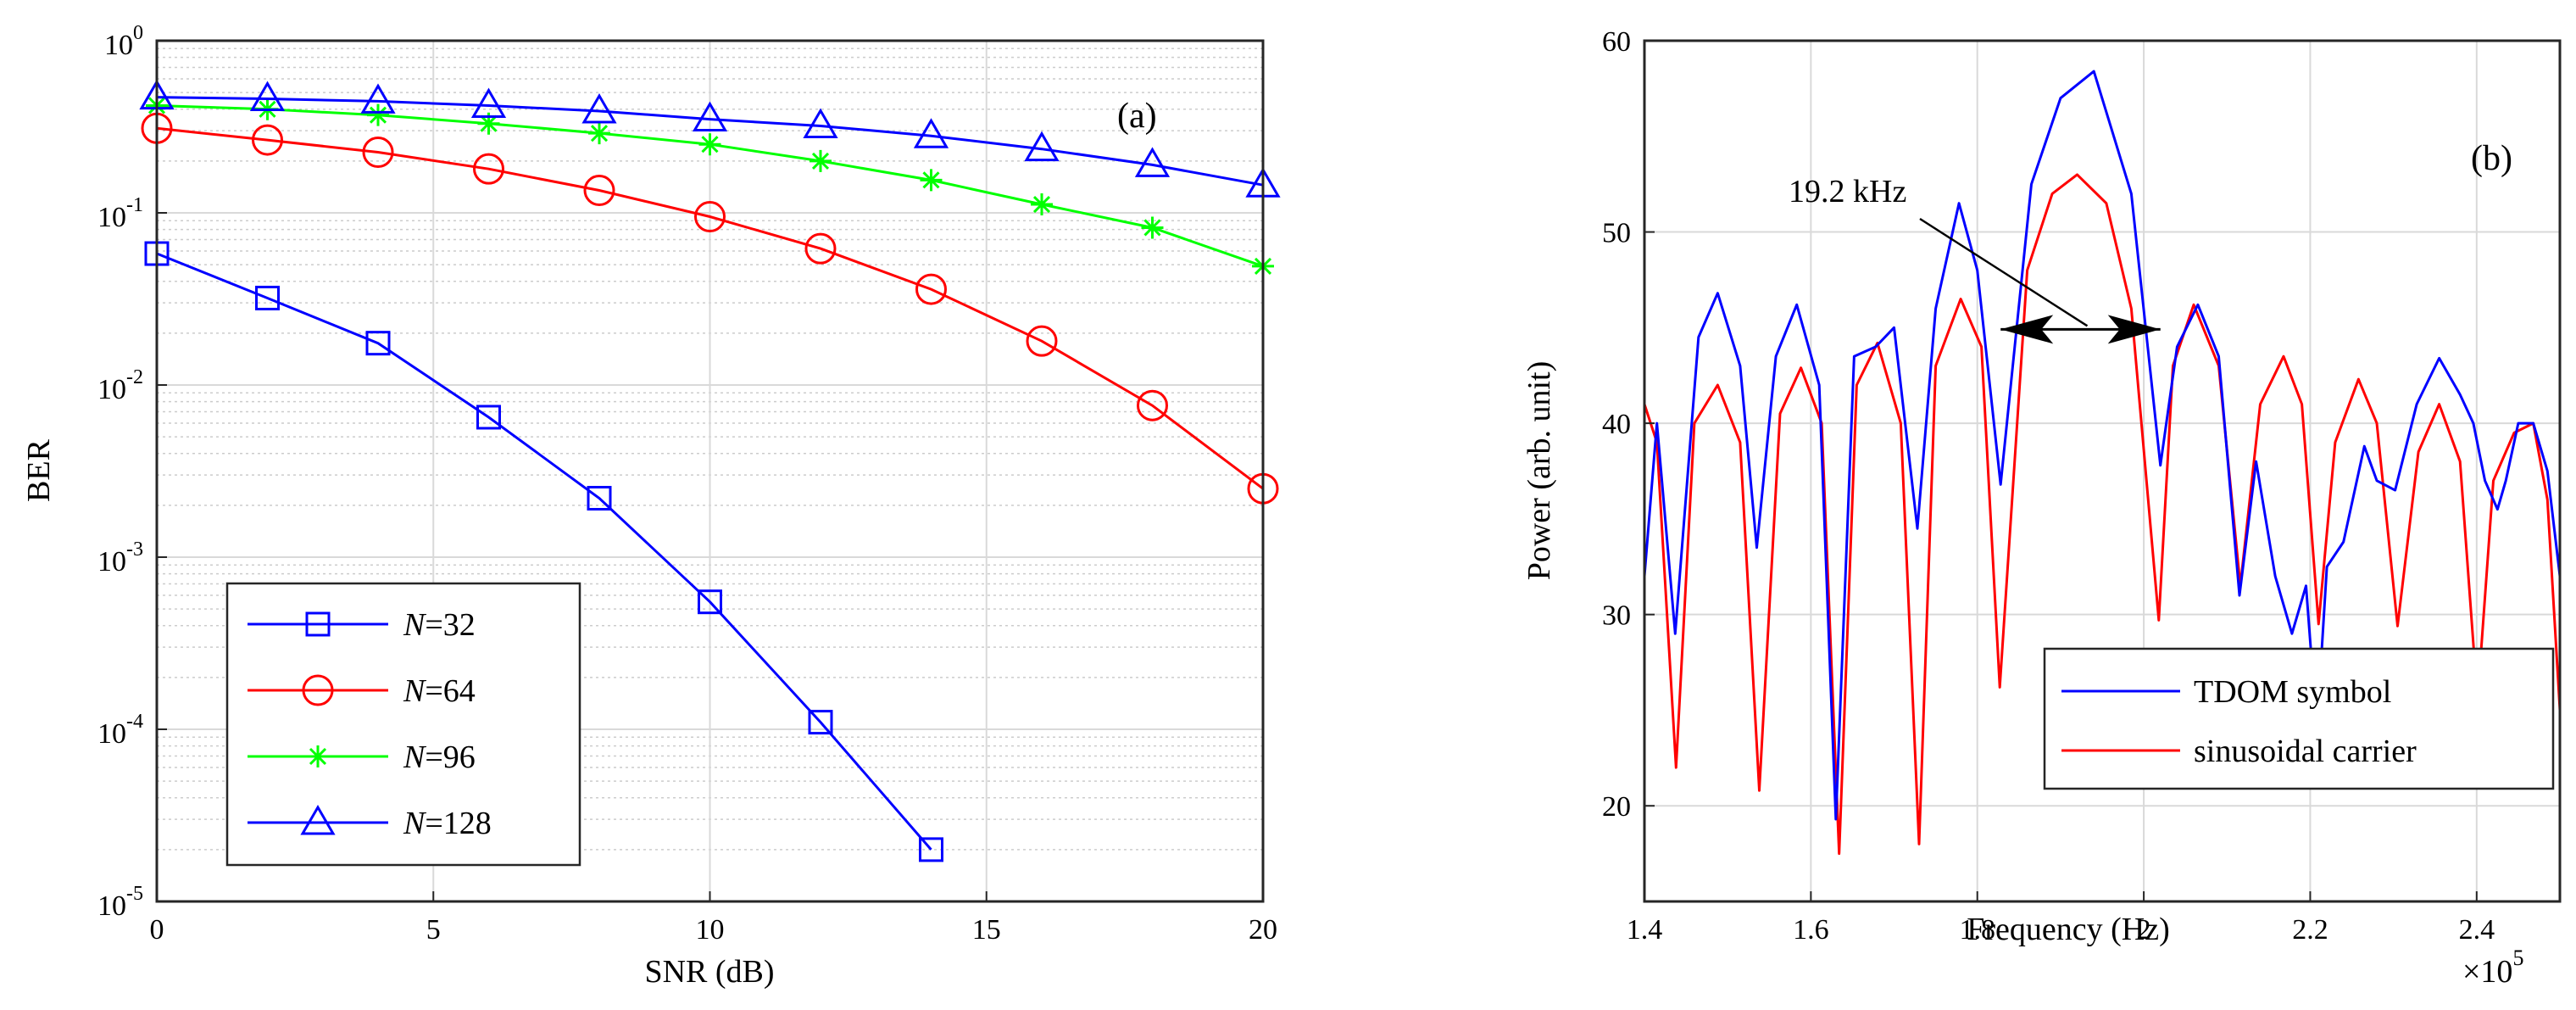  Describe the element at coordinates (709, 972) in the screenshot. I see `chart-a-xlabel: SNR (dB)` at that location.